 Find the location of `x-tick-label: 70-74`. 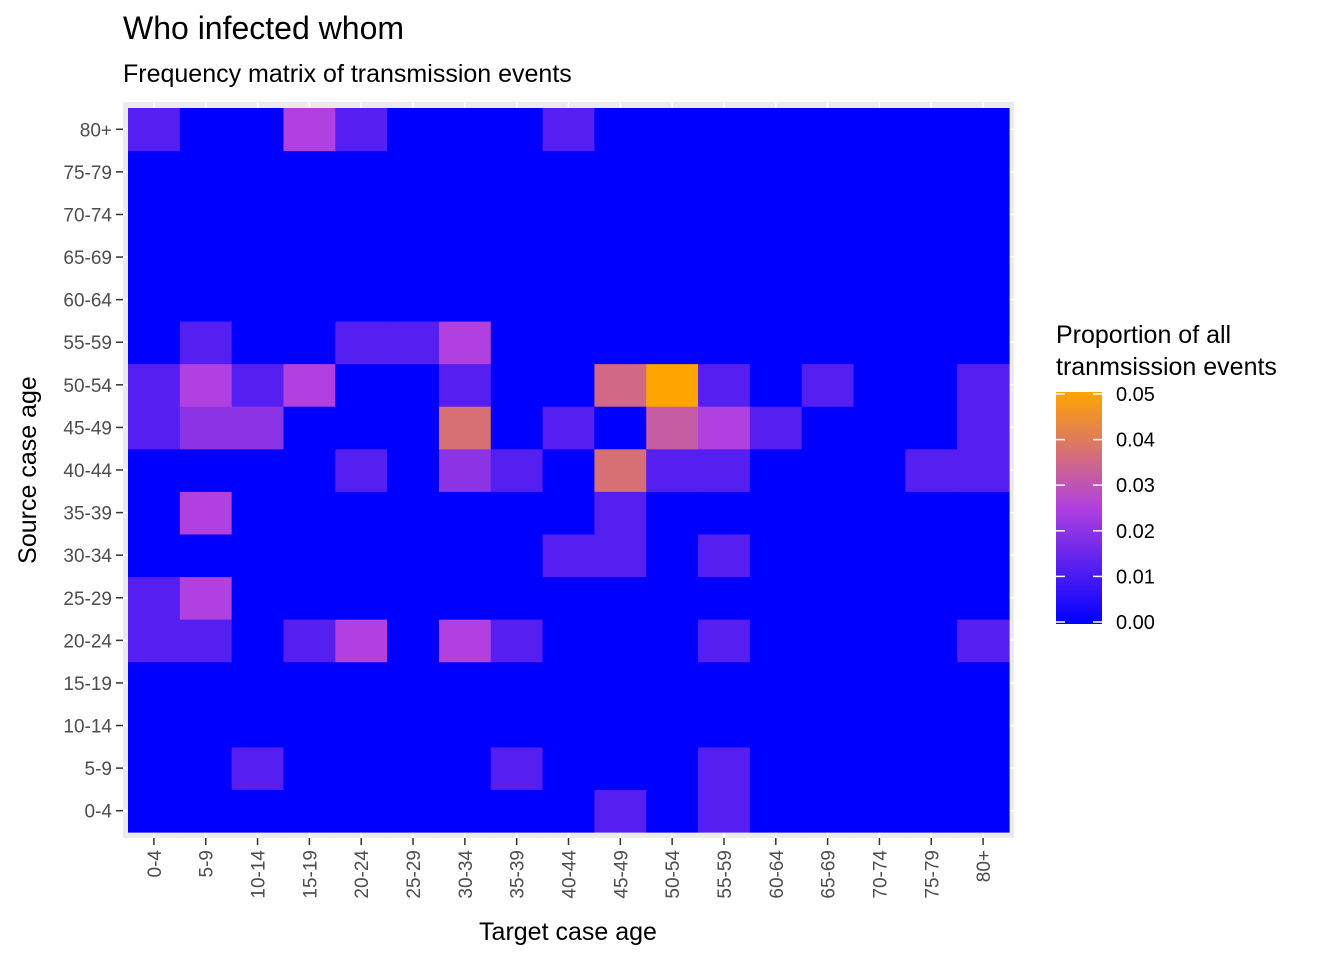

x-tick-label: 70-74 is located at coordinates (880, 874).